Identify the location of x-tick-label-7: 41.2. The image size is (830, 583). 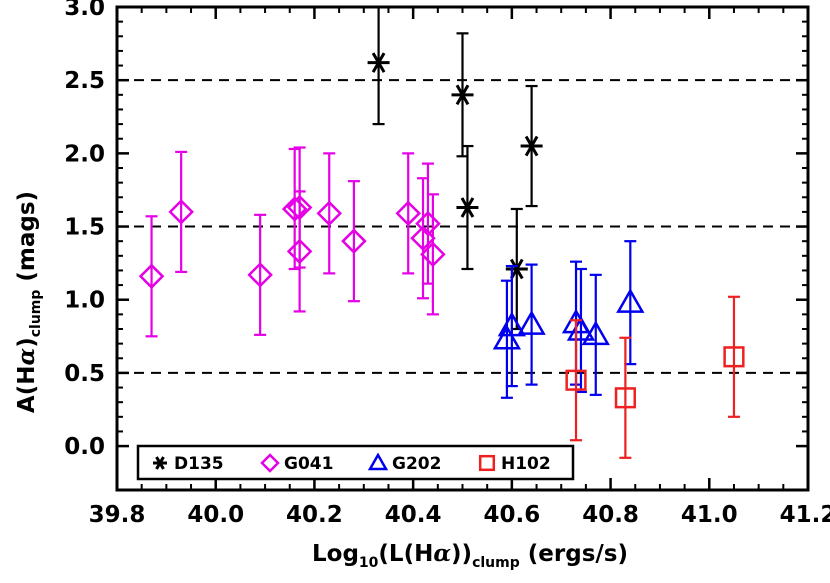
(805, 515).